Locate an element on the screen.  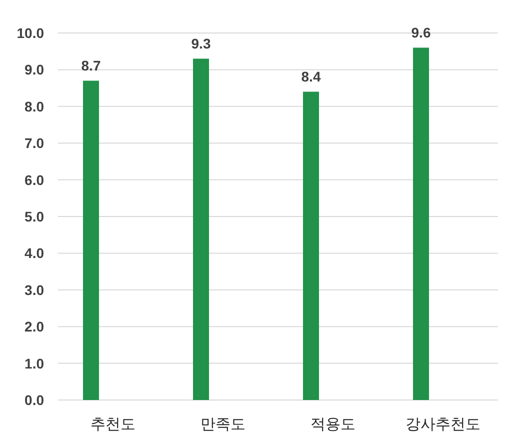
data-label: 9.3 is located at coordinates (201, 44).